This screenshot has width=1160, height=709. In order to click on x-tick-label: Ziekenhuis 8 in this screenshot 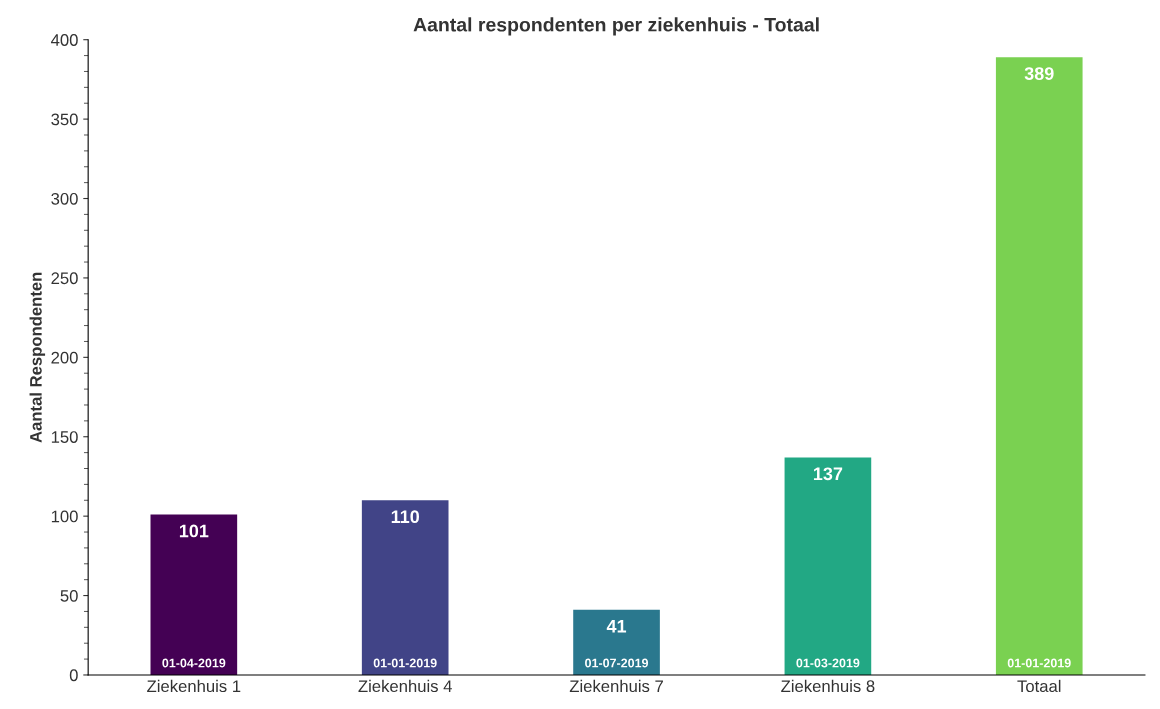, I will do `click(828, 686)`.